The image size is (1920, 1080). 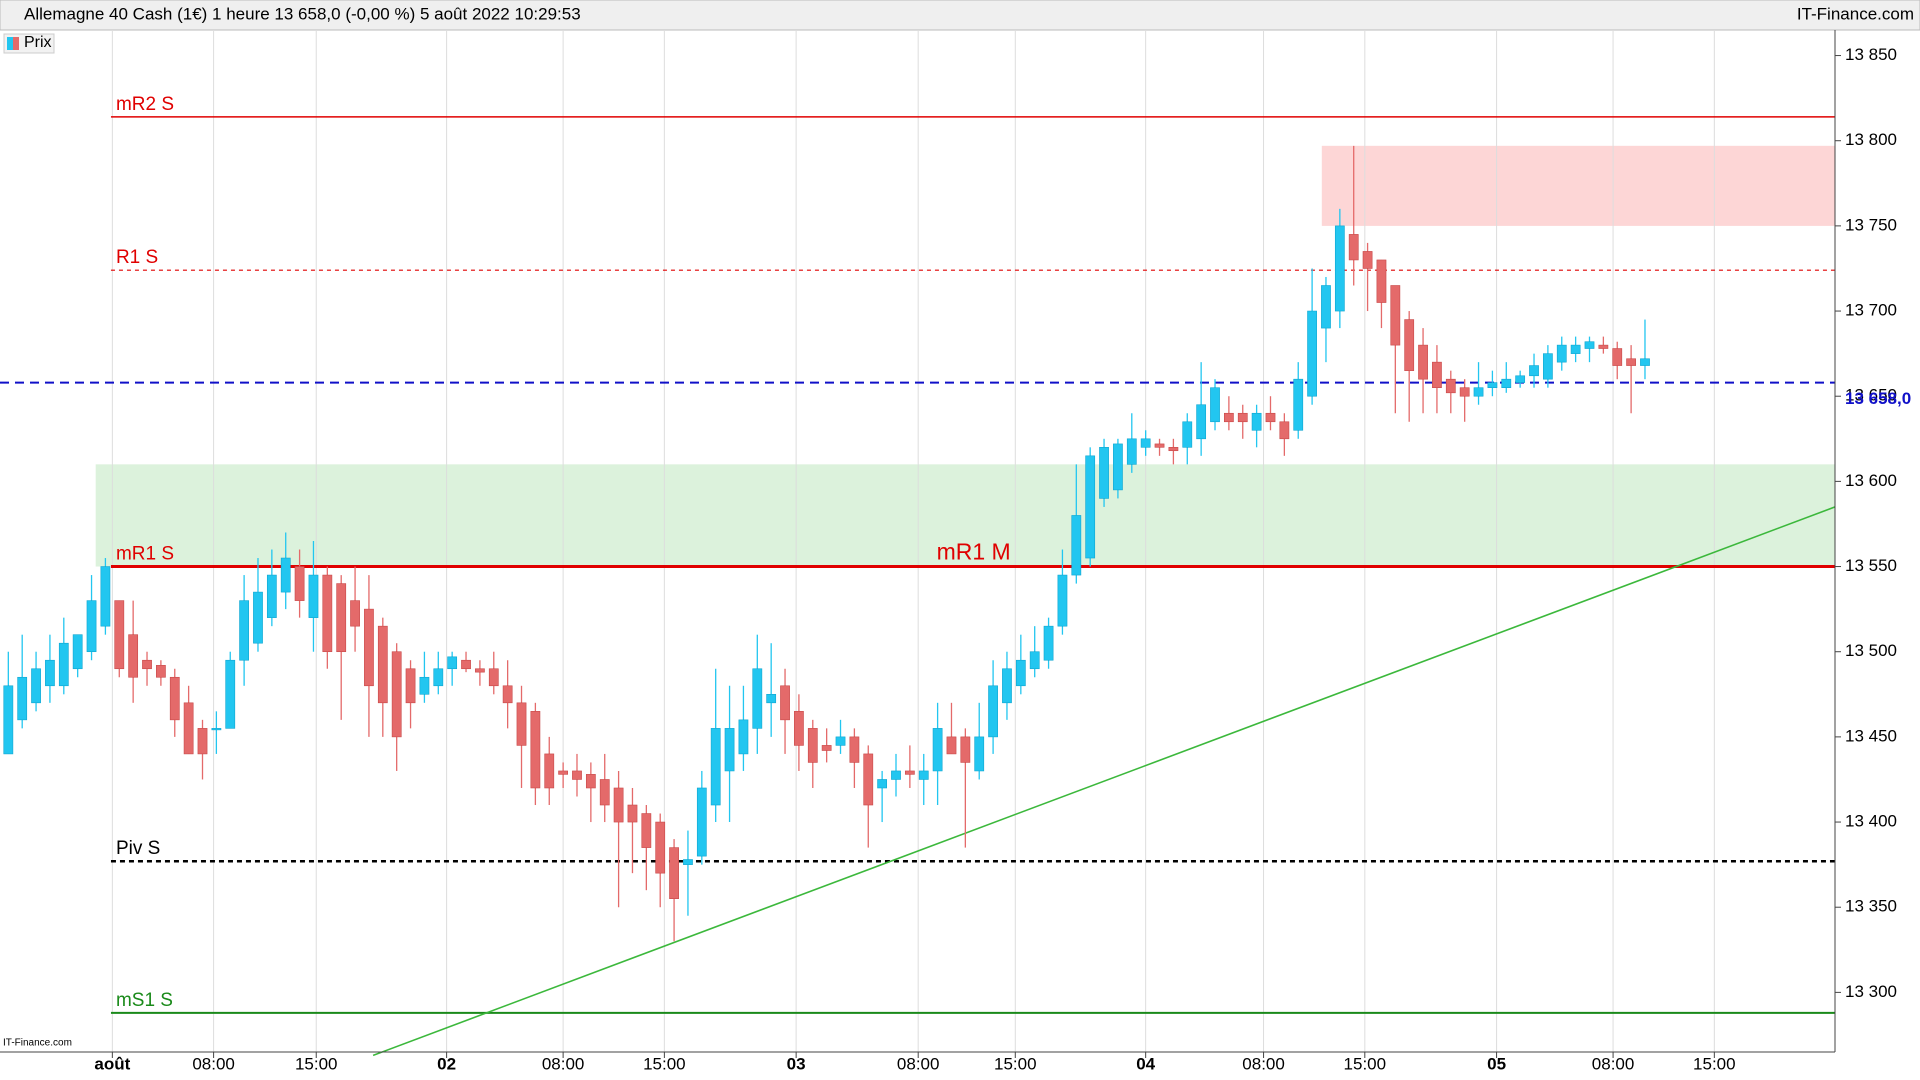 What do you see at coordinates (796, 1063) in the screenshot?
I see `x-tick-label: 03` at bounding box center [796, 1063].